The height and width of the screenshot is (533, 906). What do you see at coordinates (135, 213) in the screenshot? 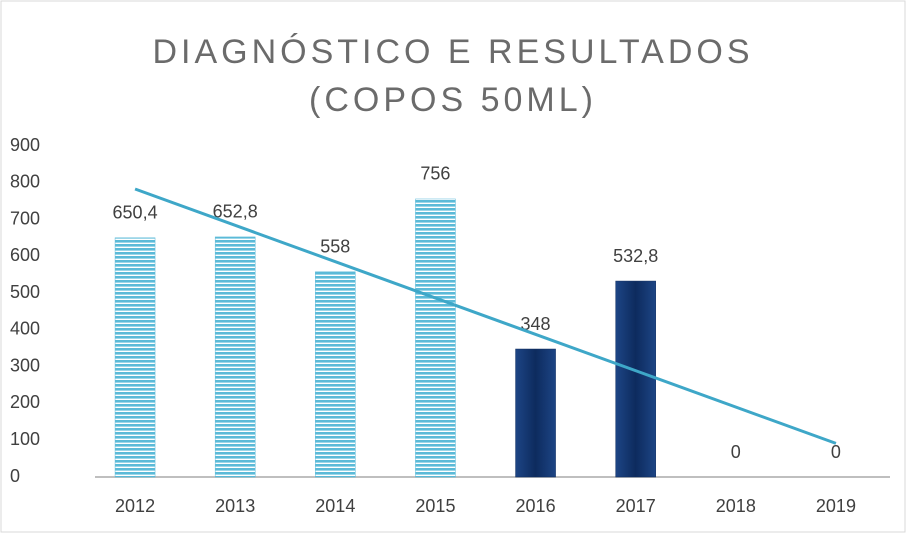
I see `data-label: 650,4` at bounding box center [135, 213].